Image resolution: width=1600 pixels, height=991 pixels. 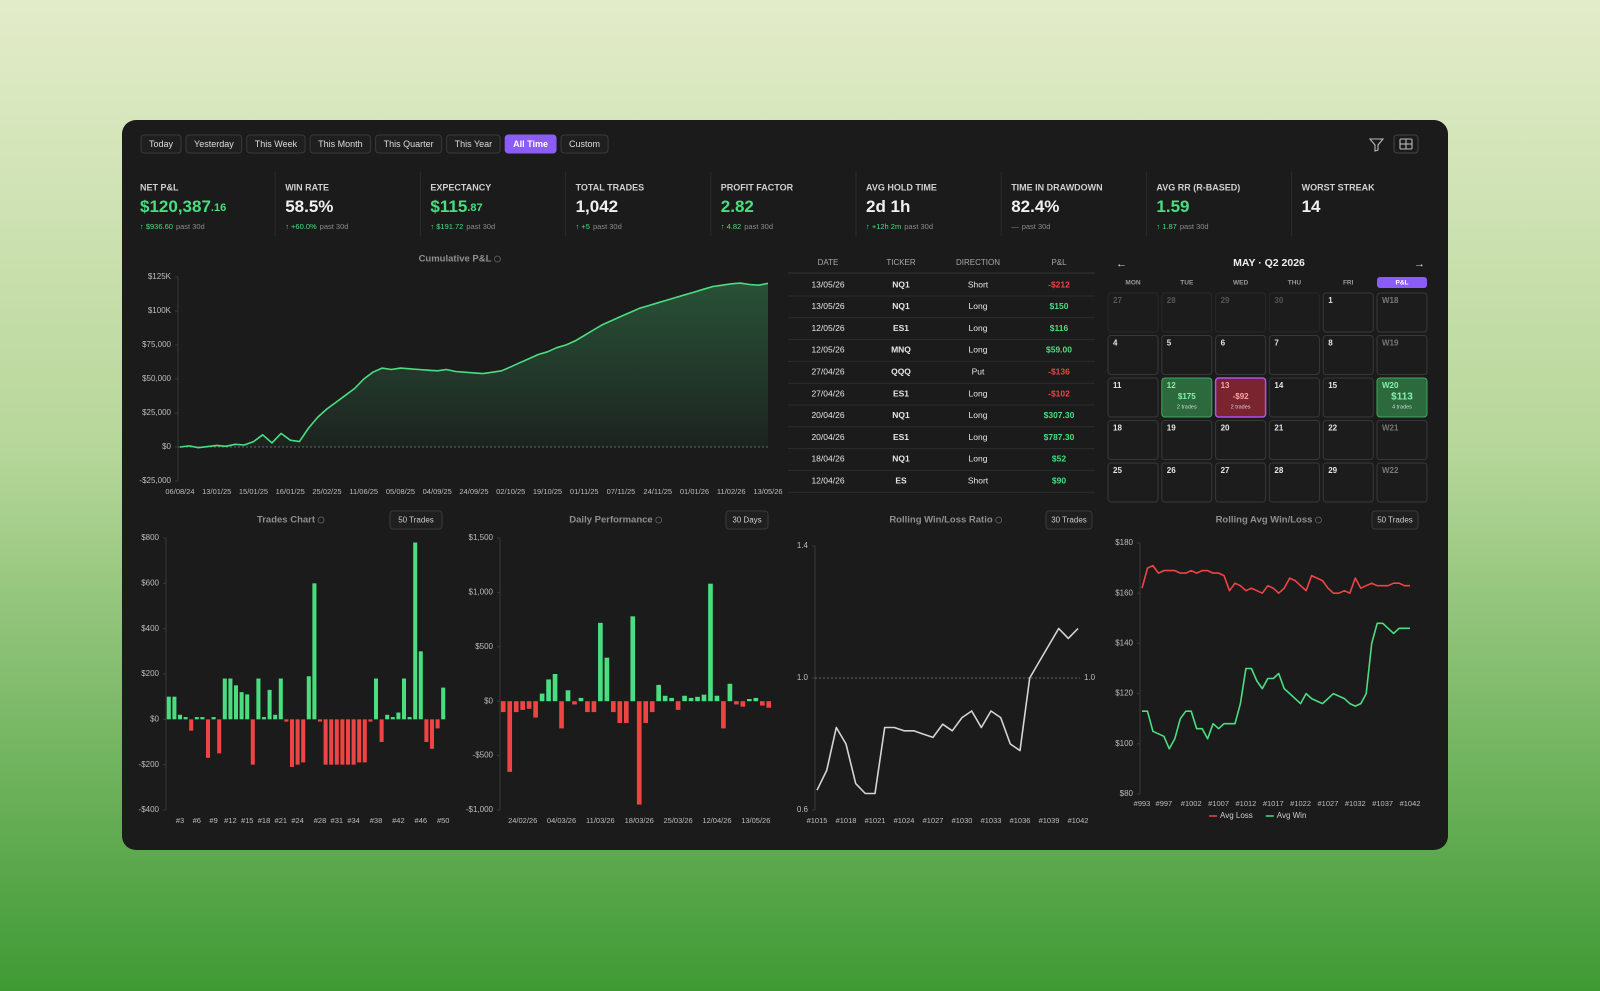 I want to click on x-tick-label: 13/05/26, so click(x=755, y=820).